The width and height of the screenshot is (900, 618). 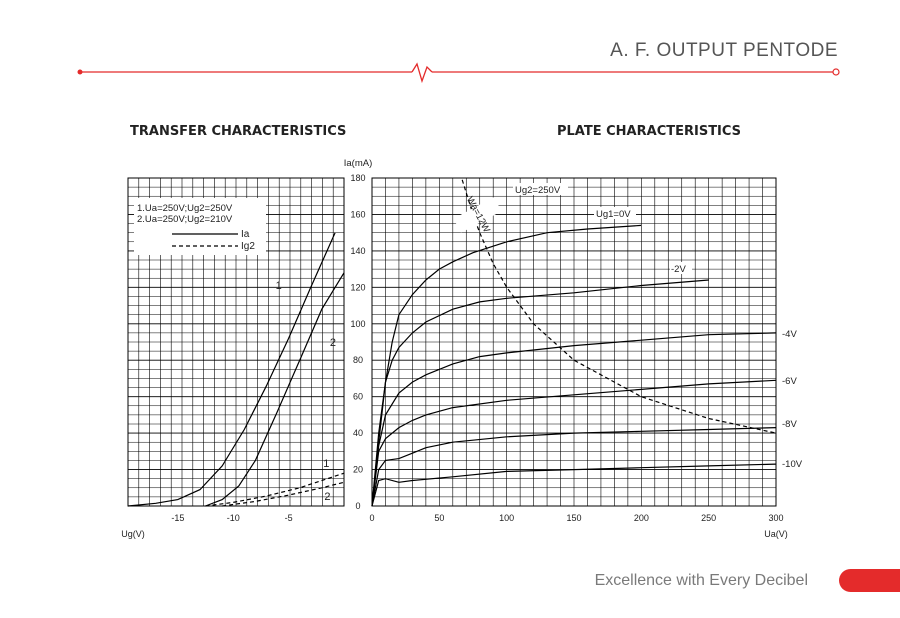 What do you see at coordinates (357, 324) in the screenshot?
I see `plate-y-tick-label: 100` at bounding box center [357, 324].